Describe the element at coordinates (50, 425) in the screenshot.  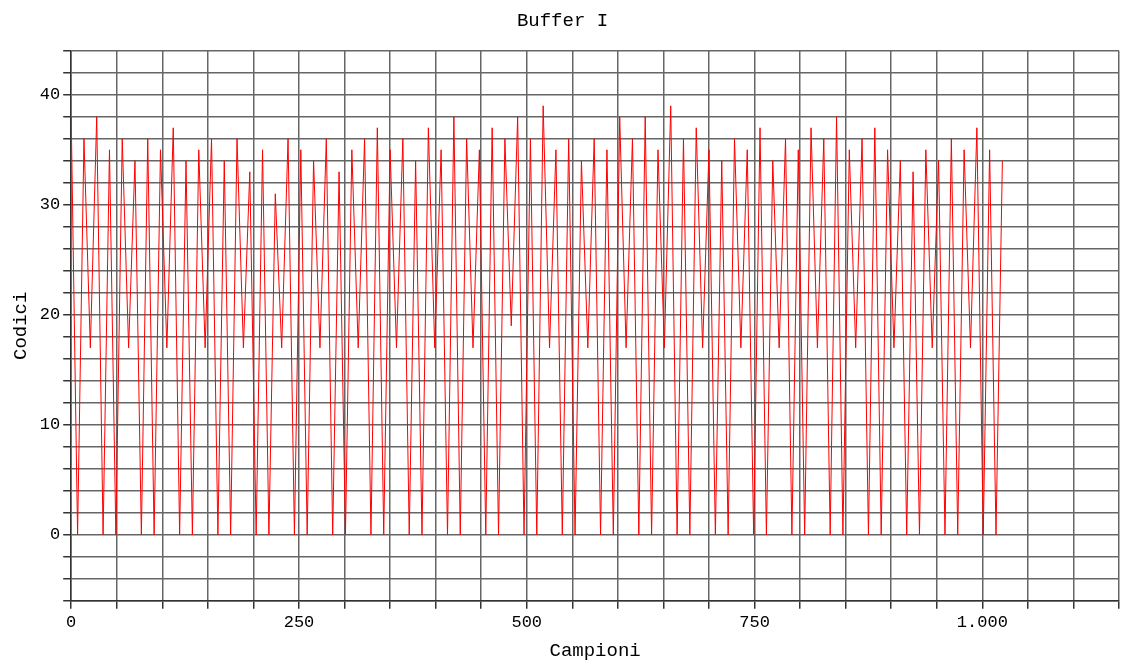
I see `y-tick-label: 10` at that location.